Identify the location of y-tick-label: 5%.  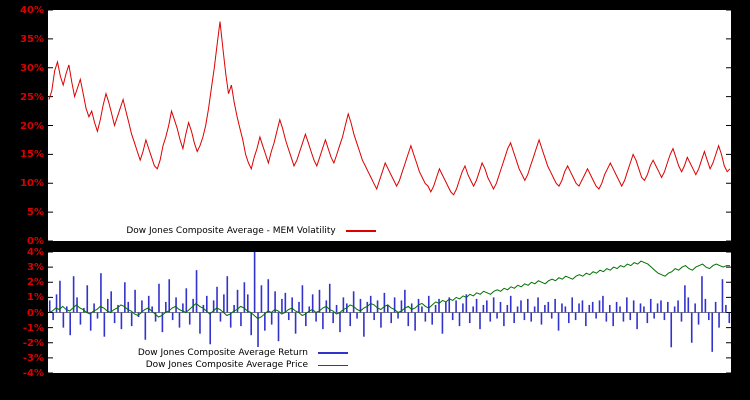
(35, 213).